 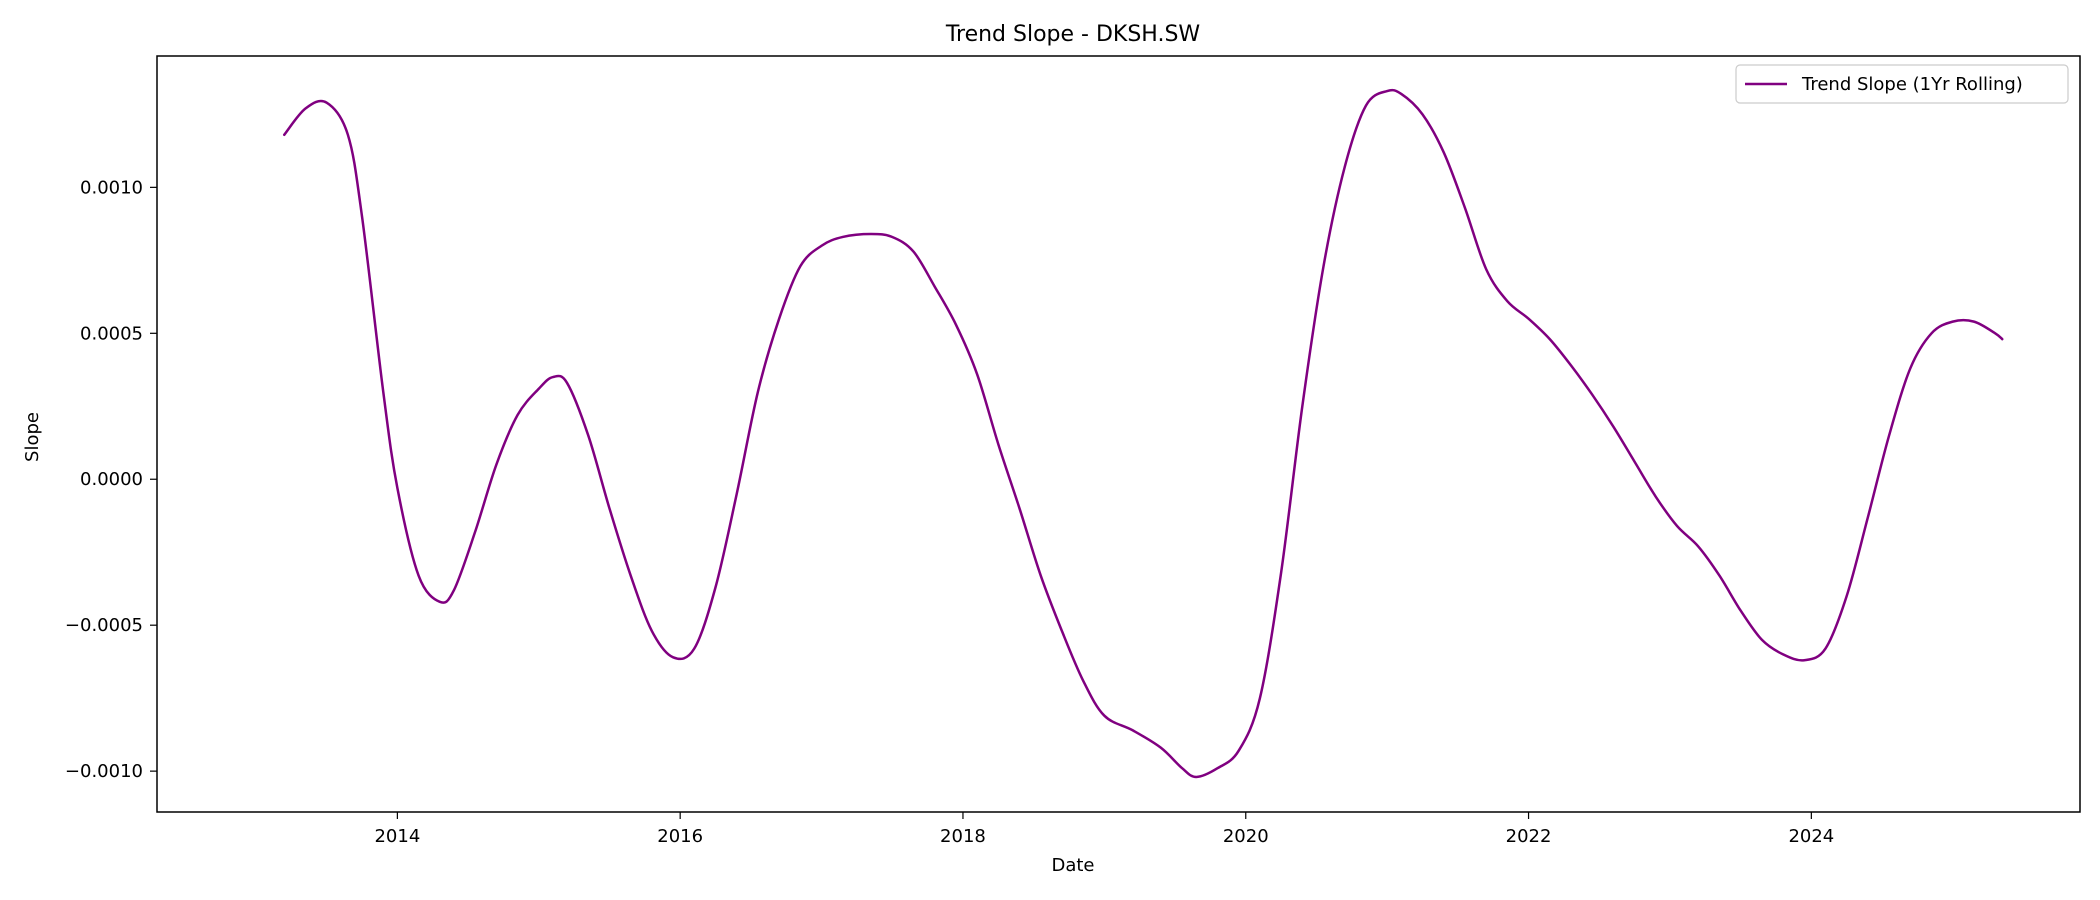 What do you see at coordinates (680, 836) in the screenshot?
I see `x-tick-label: 2016` at bounding box center [680, 836].